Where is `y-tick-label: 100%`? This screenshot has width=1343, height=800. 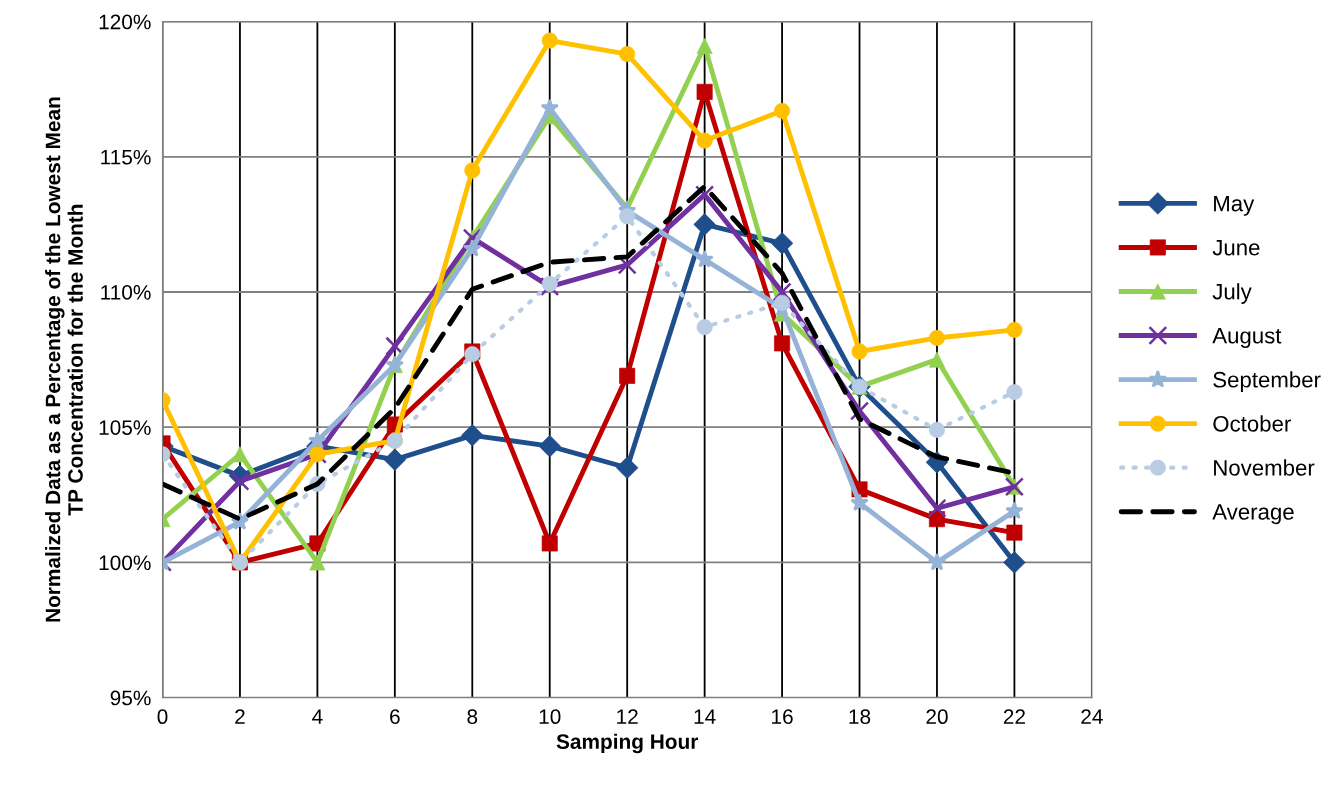 y-tick-label: 100% is located at coordinates (125, 563).